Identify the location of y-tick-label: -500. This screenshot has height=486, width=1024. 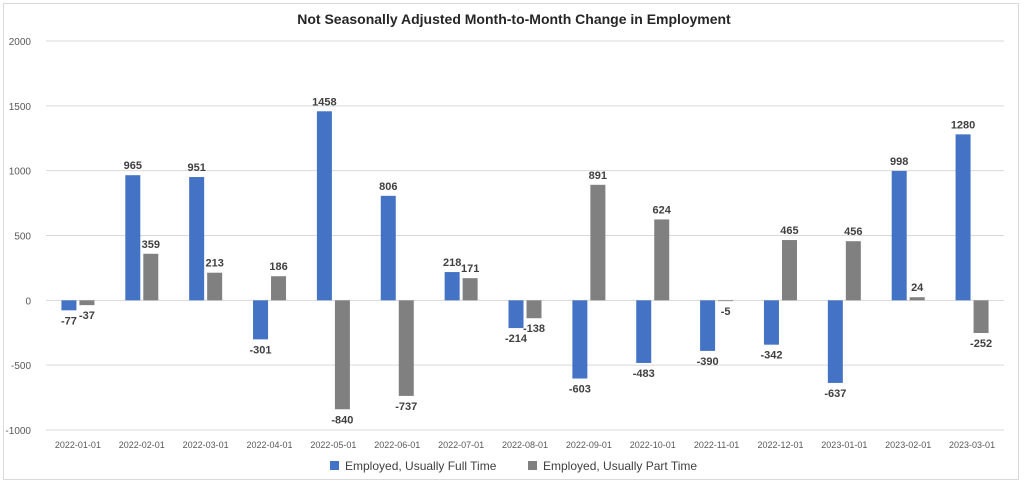
(21, 366).